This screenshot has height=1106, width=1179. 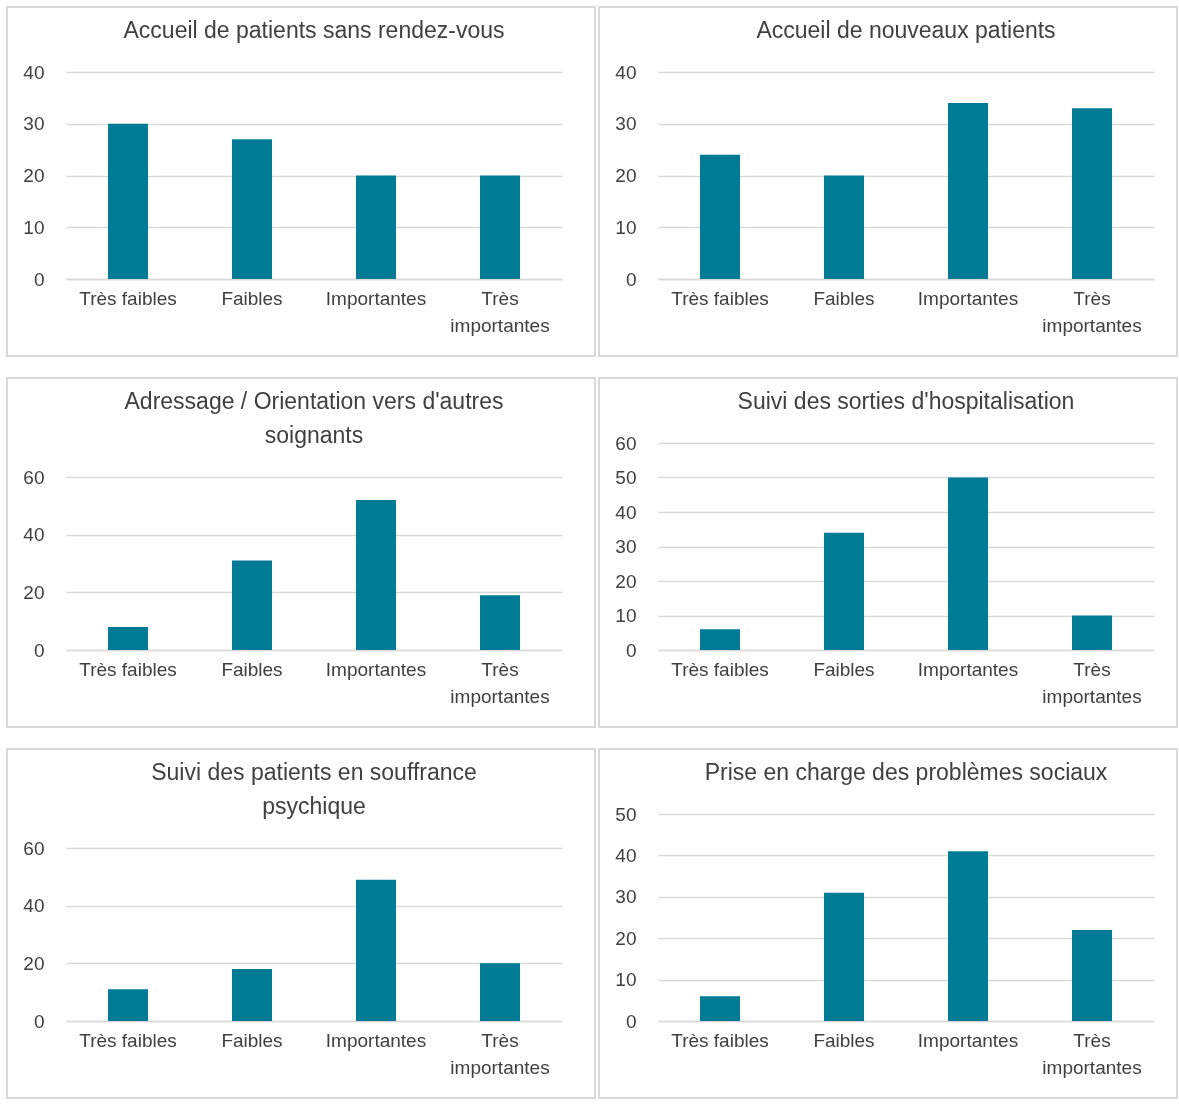 What do you see at coordinates (906, 772) in the screenshot?
I see `chart-title: Prise en charge des problèmes sociaux` at bounding box center [906, 772].